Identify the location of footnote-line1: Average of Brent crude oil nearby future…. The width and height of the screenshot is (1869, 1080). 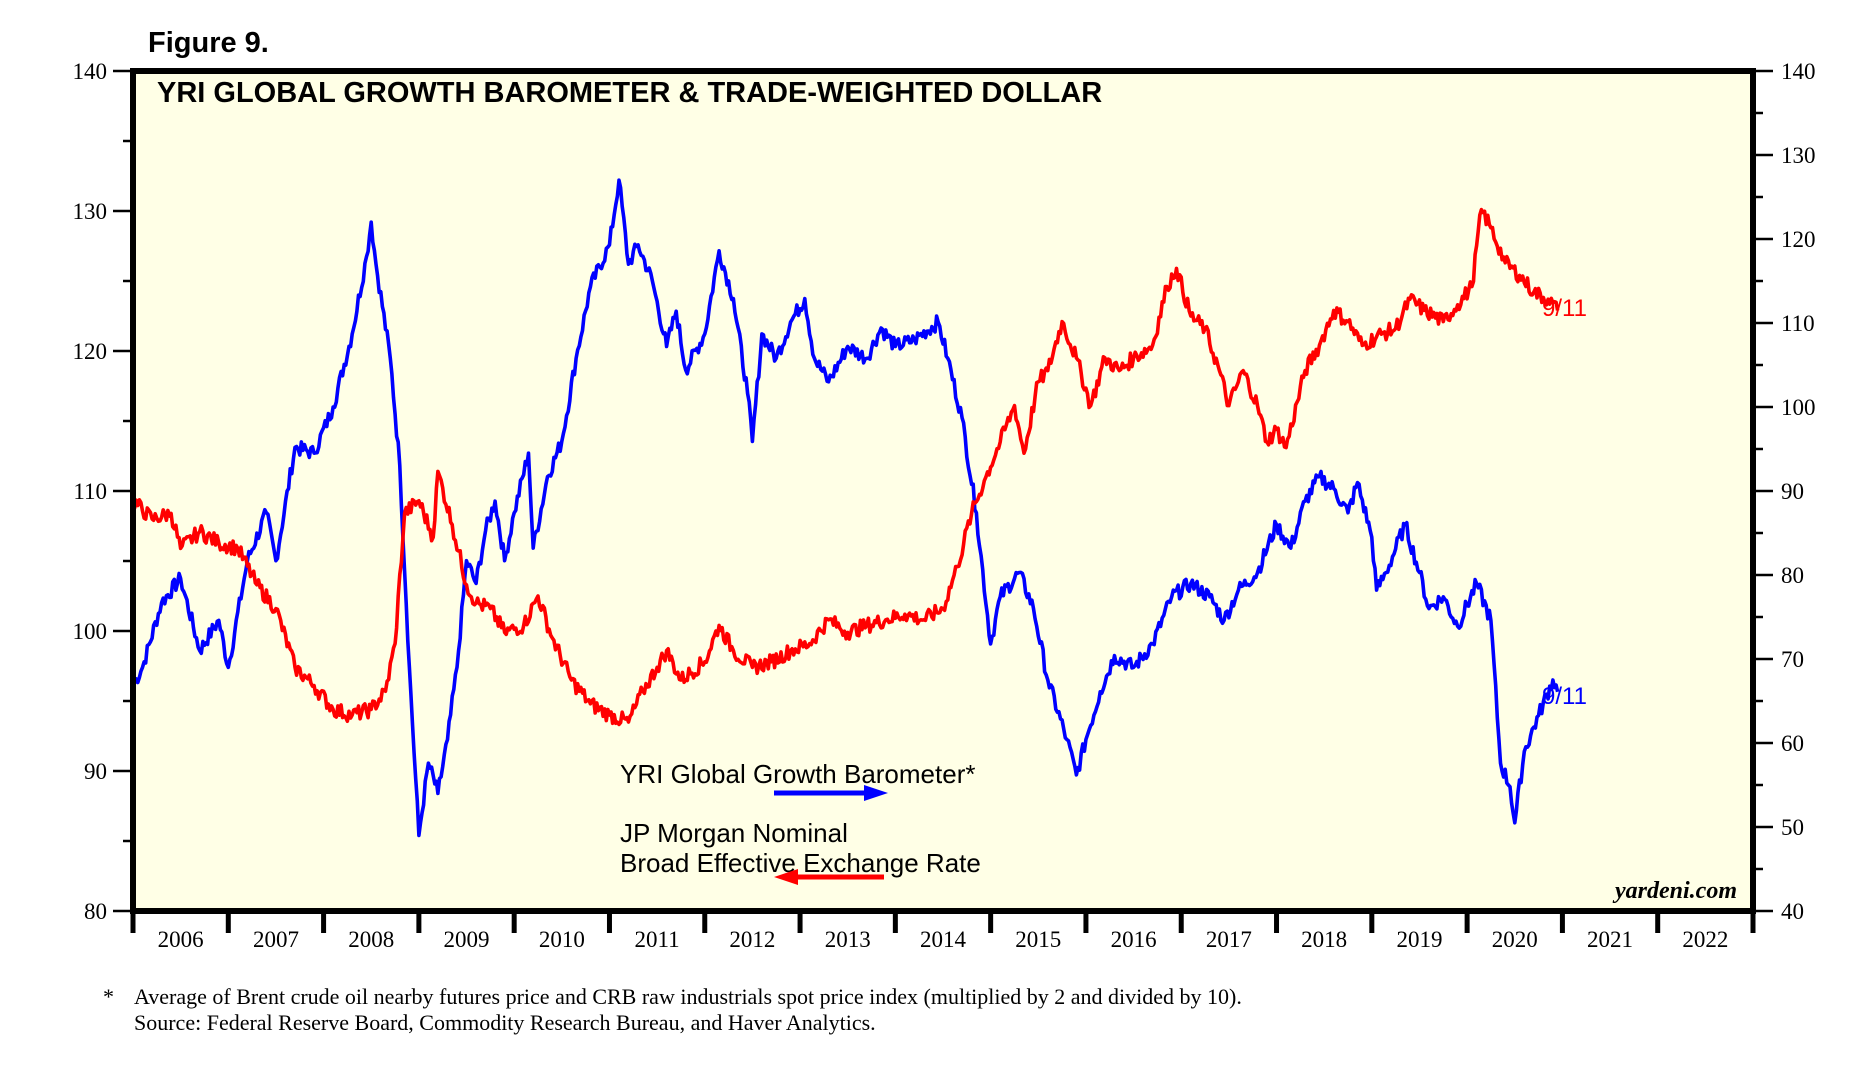
(688, 996).